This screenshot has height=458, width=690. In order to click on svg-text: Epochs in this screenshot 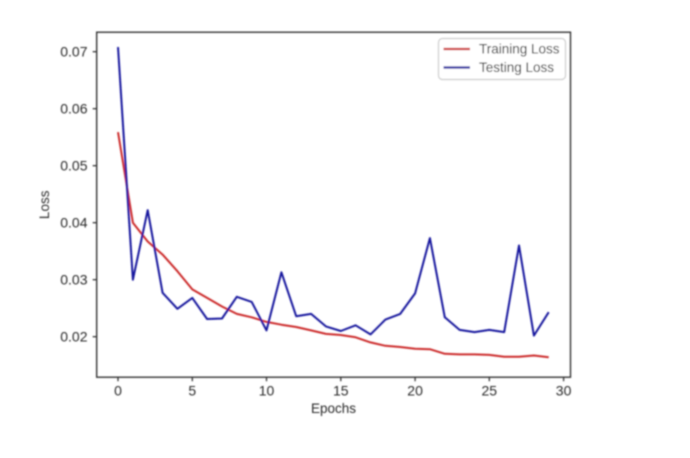, I will do `click(333, 408)`.